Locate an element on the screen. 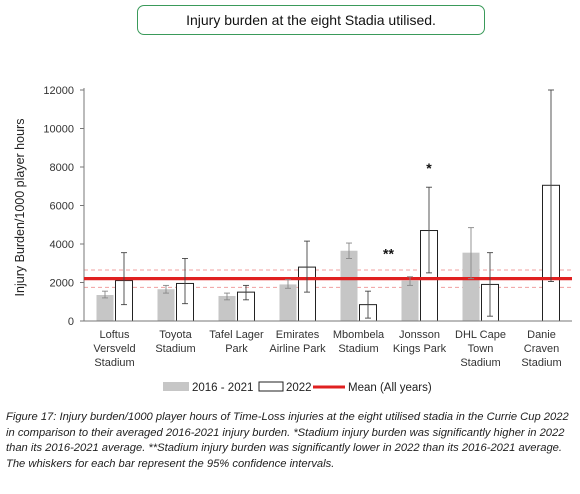  x-tick-label: Craven is located at coordinates (541, 349).